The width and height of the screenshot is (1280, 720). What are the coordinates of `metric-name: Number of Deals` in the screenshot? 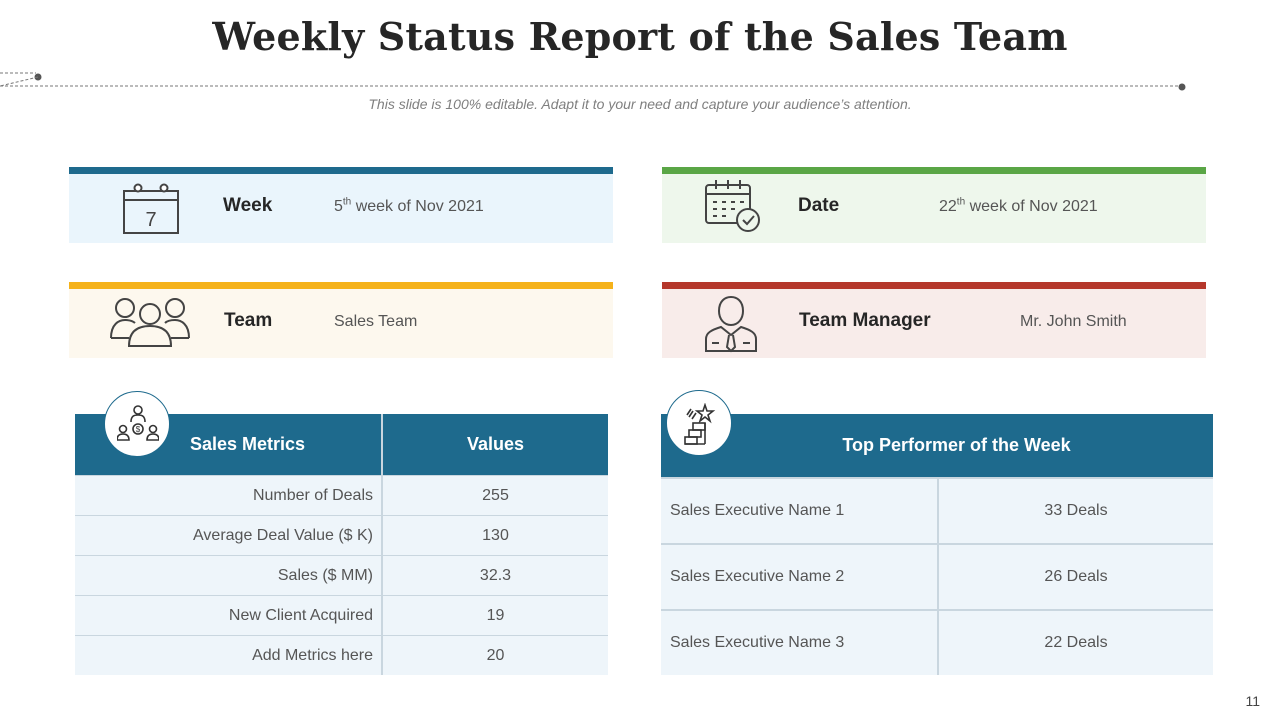 It's located at (229, 495).